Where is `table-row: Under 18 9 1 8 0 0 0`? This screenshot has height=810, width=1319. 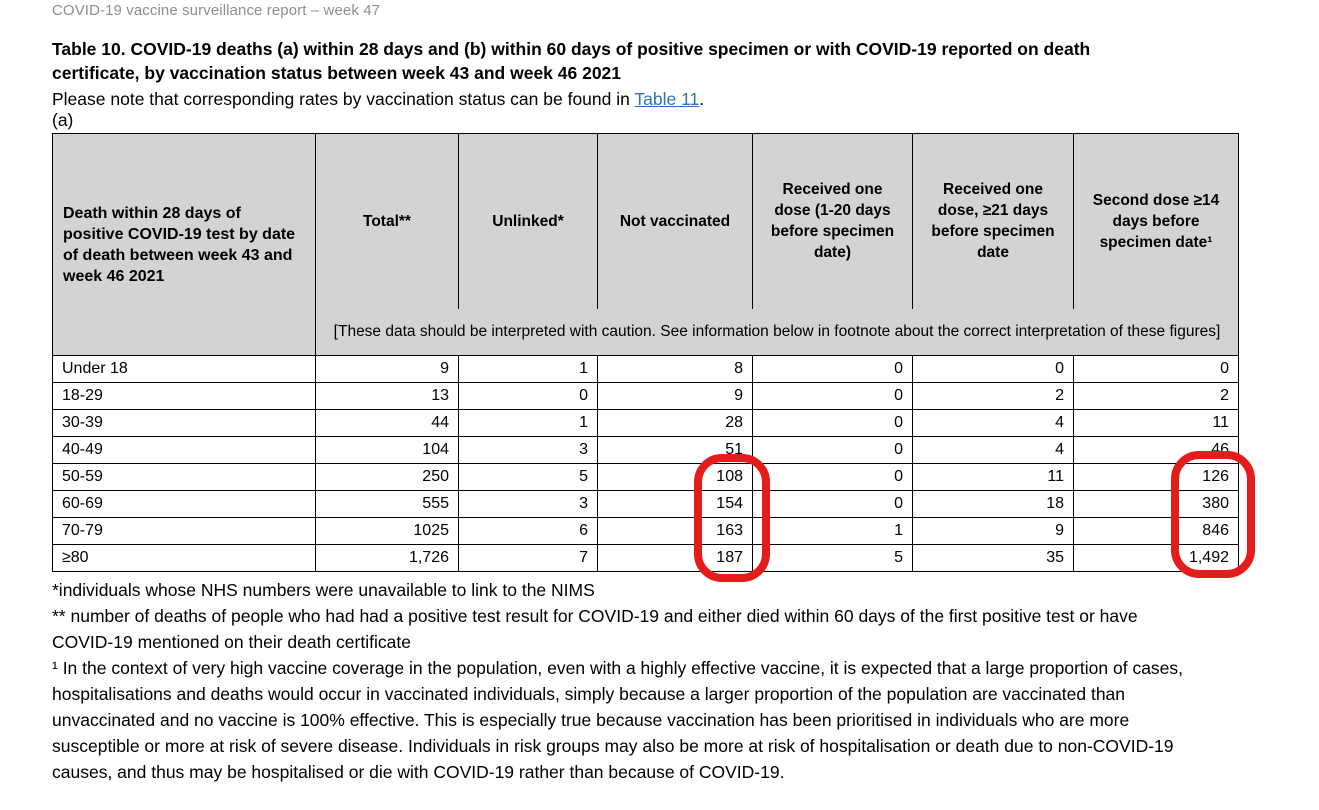
table-row: Under 18 9 1 8 0 0 0 is located at coordinates (645, 369).